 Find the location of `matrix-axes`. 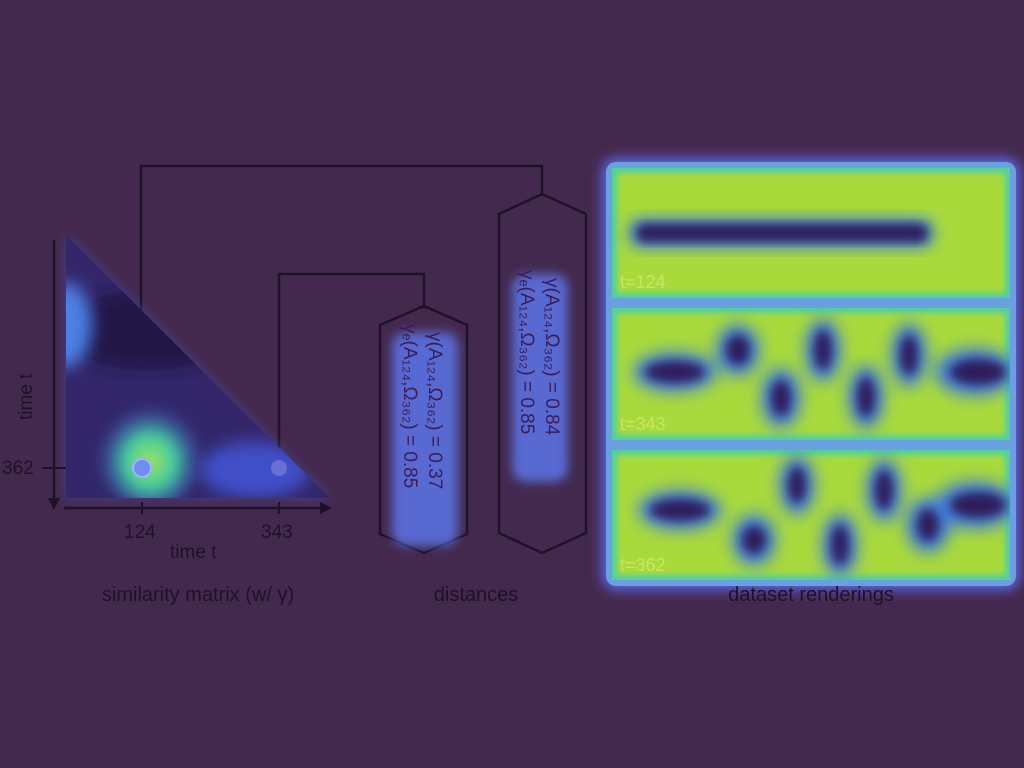

matrix-axes is located at coordinates (187, 377).